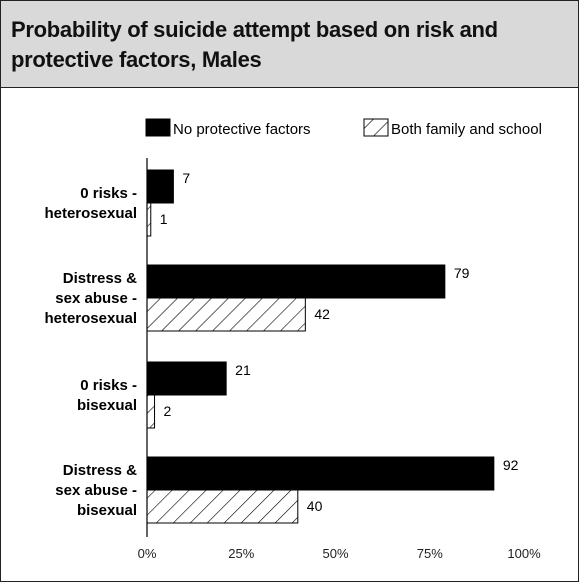 This screenshot has width=579, height=582. I want to click on data-label-2-3: 2, so click(168, 411).